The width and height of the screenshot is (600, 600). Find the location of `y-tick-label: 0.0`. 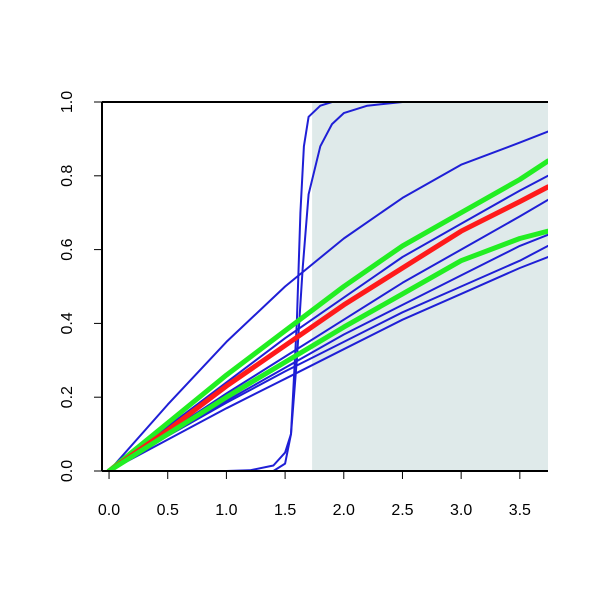

y-tick-label: 0.0 is located at coordinates (67, 471).